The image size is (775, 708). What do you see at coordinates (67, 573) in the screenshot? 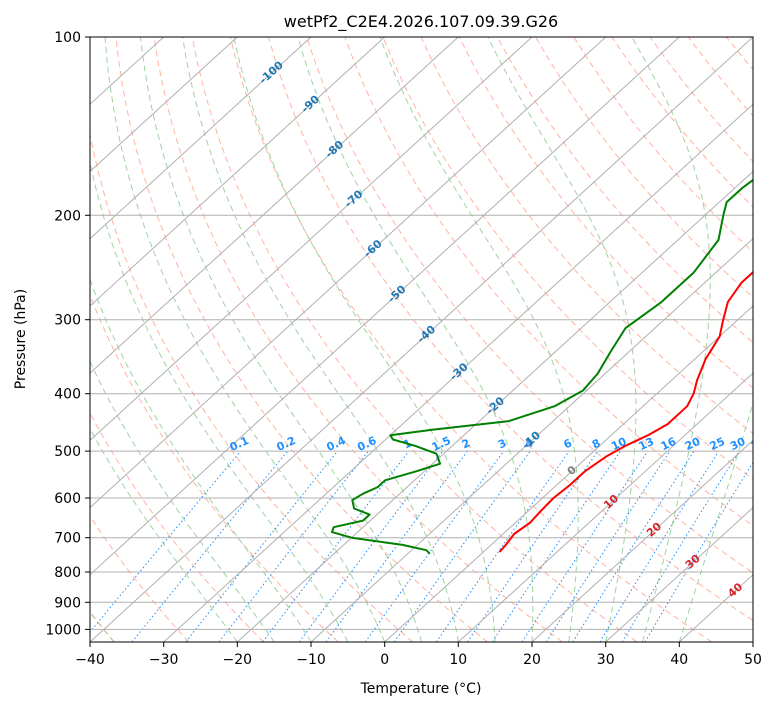
I see `y-tick-label: 800` at bounding box center [67, 573].